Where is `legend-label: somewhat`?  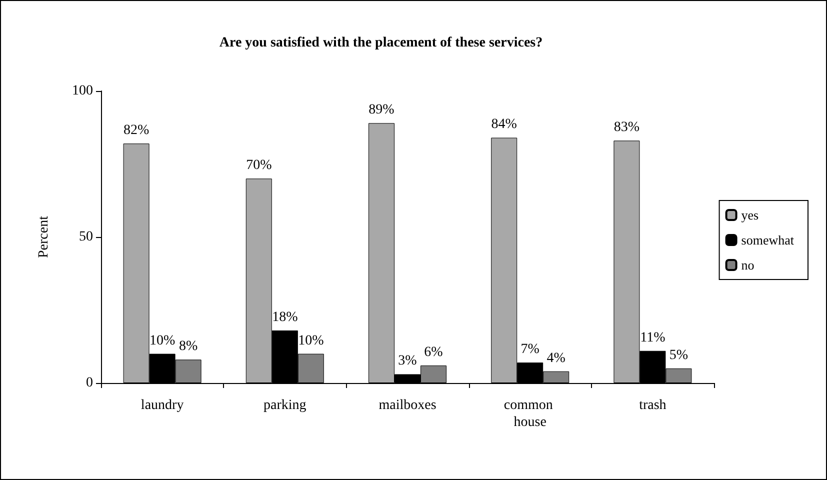 legend-label: somewhat is located at coordinates (767, 240).